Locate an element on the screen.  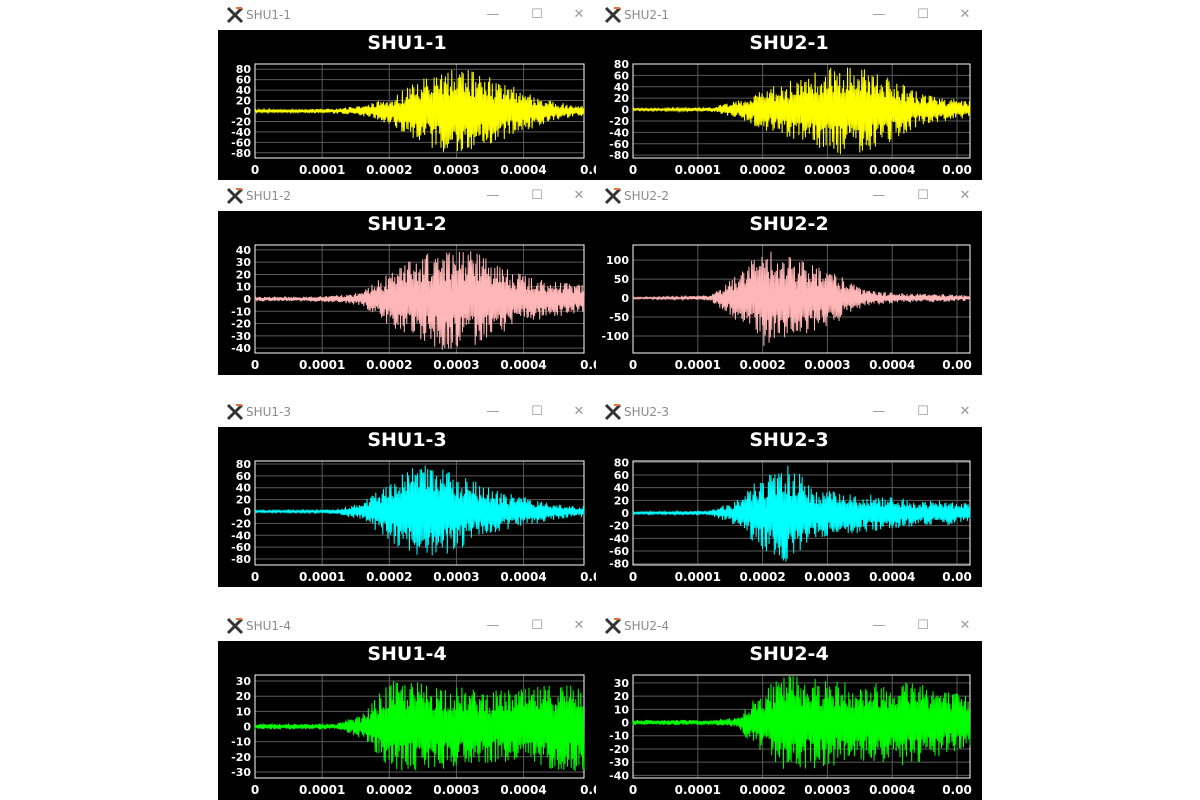
y-tick-label: -50 is located at coordinates (619, 317).